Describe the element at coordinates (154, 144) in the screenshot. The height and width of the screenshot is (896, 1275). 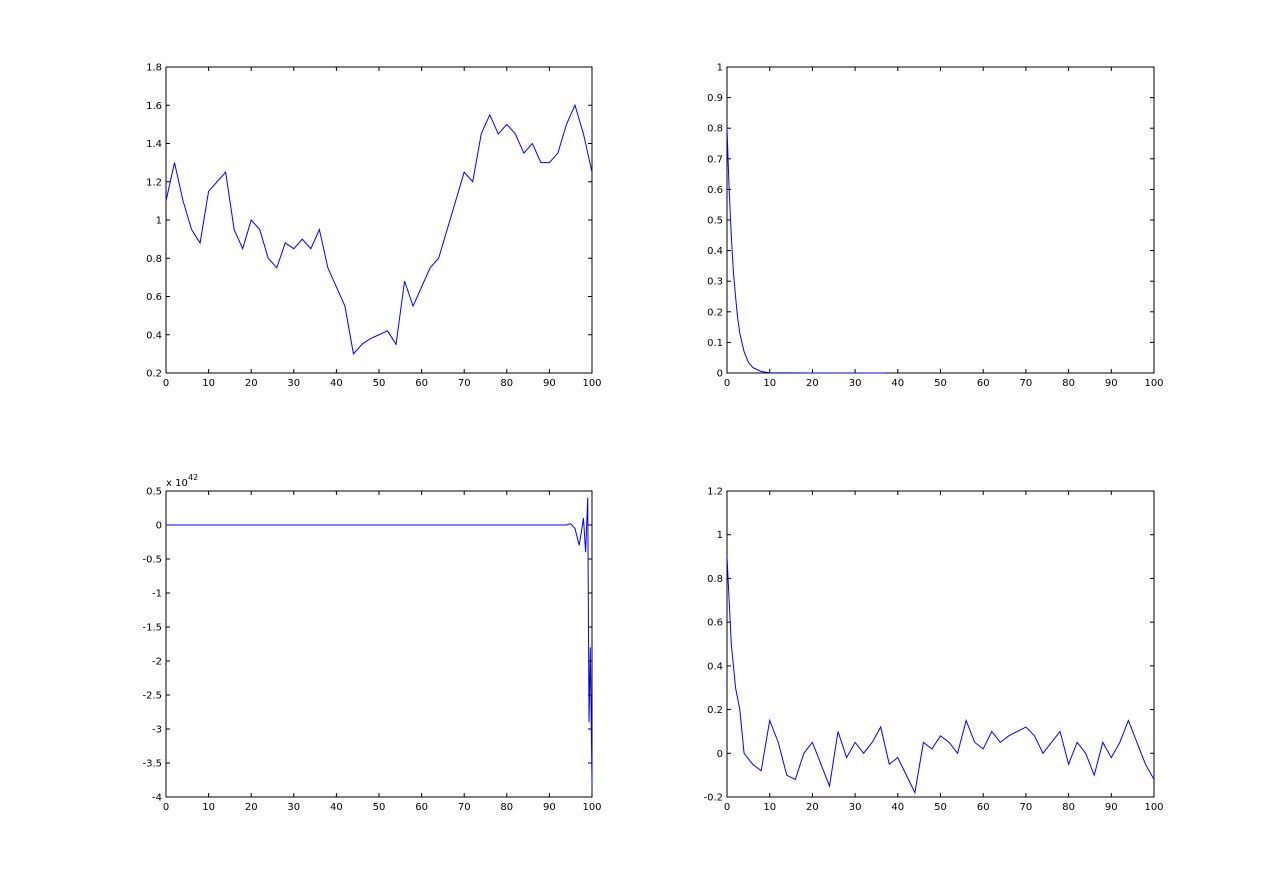
I see `y-tick-label: 1.4` at that location.